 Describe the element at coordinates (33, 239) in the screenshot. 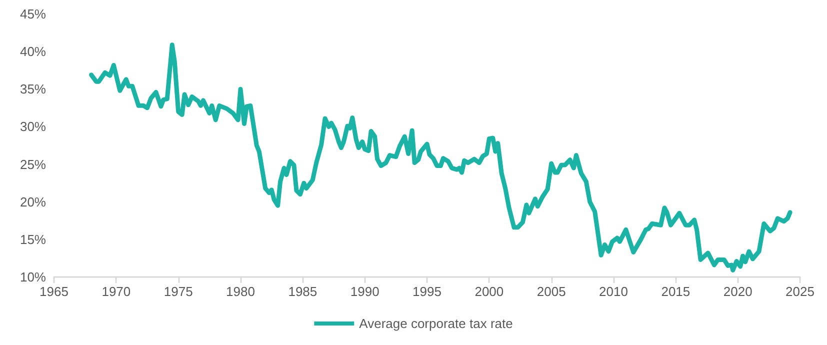

I see `y-tick-label: 15%` at that location.